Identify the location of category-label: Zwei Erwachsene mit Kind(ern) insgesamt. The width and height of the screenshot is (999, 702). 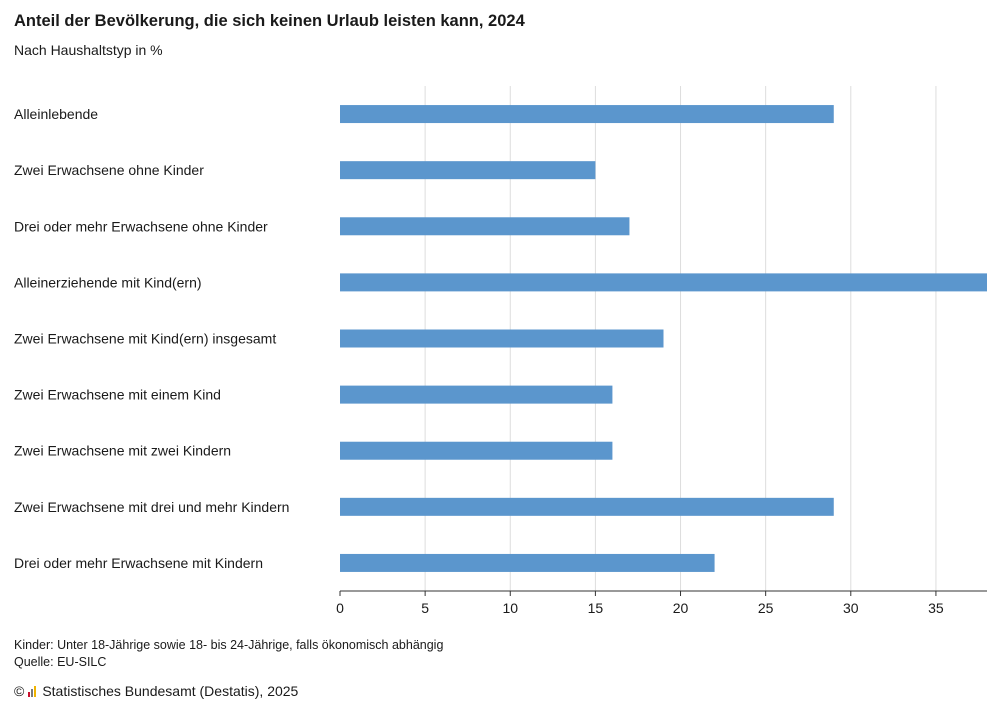
(145, 339).